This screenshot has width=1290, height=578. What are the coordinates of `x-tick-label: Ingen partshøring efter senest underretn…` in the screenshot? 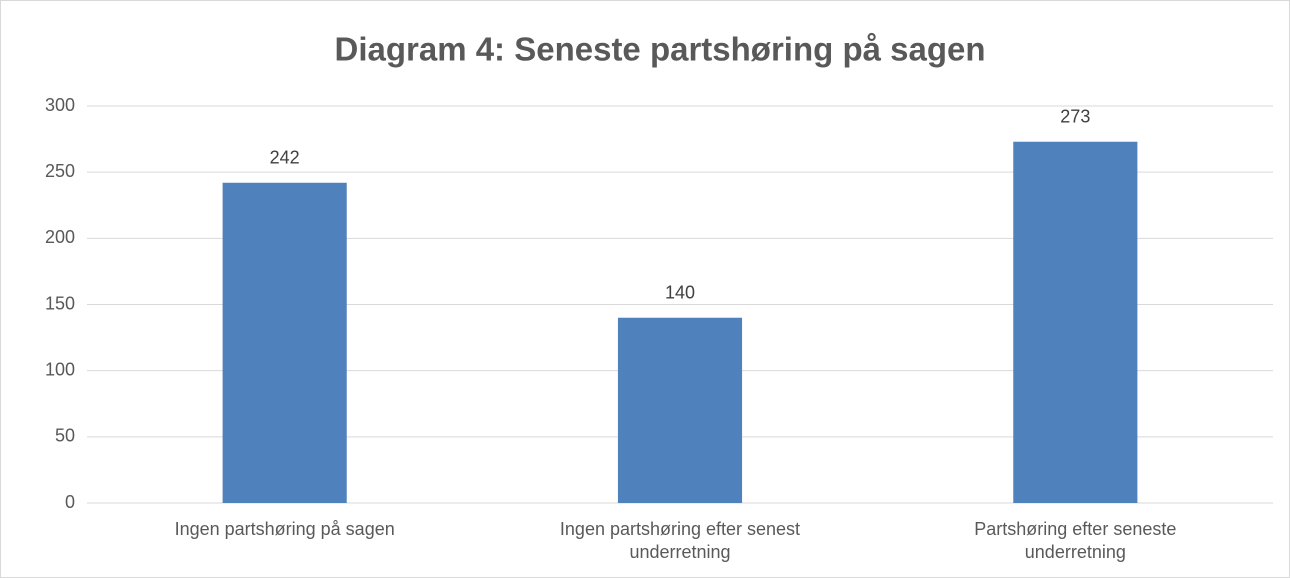 It's located at (680, 540).